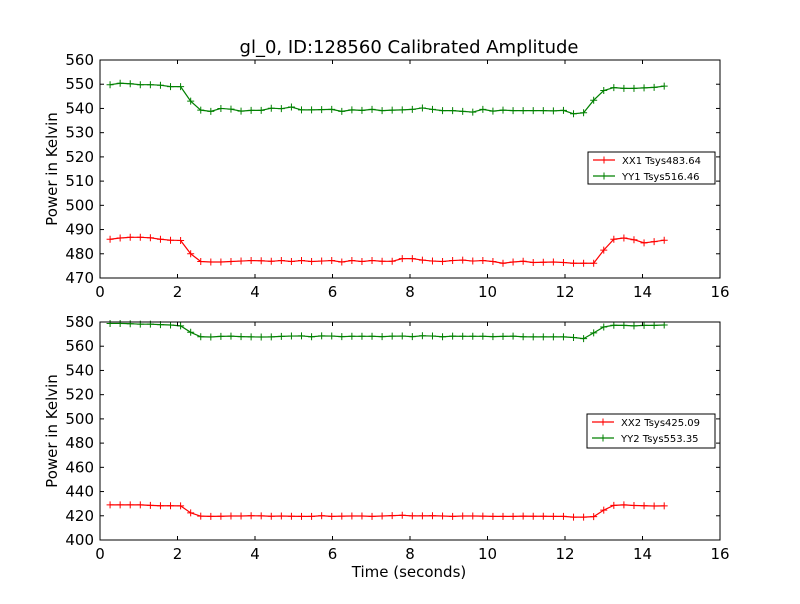 The image size is (800, 604). Describe the element at coordinates (79, 370) in the screenshot. I see `y-tick-label-2-7: 540` at that location.